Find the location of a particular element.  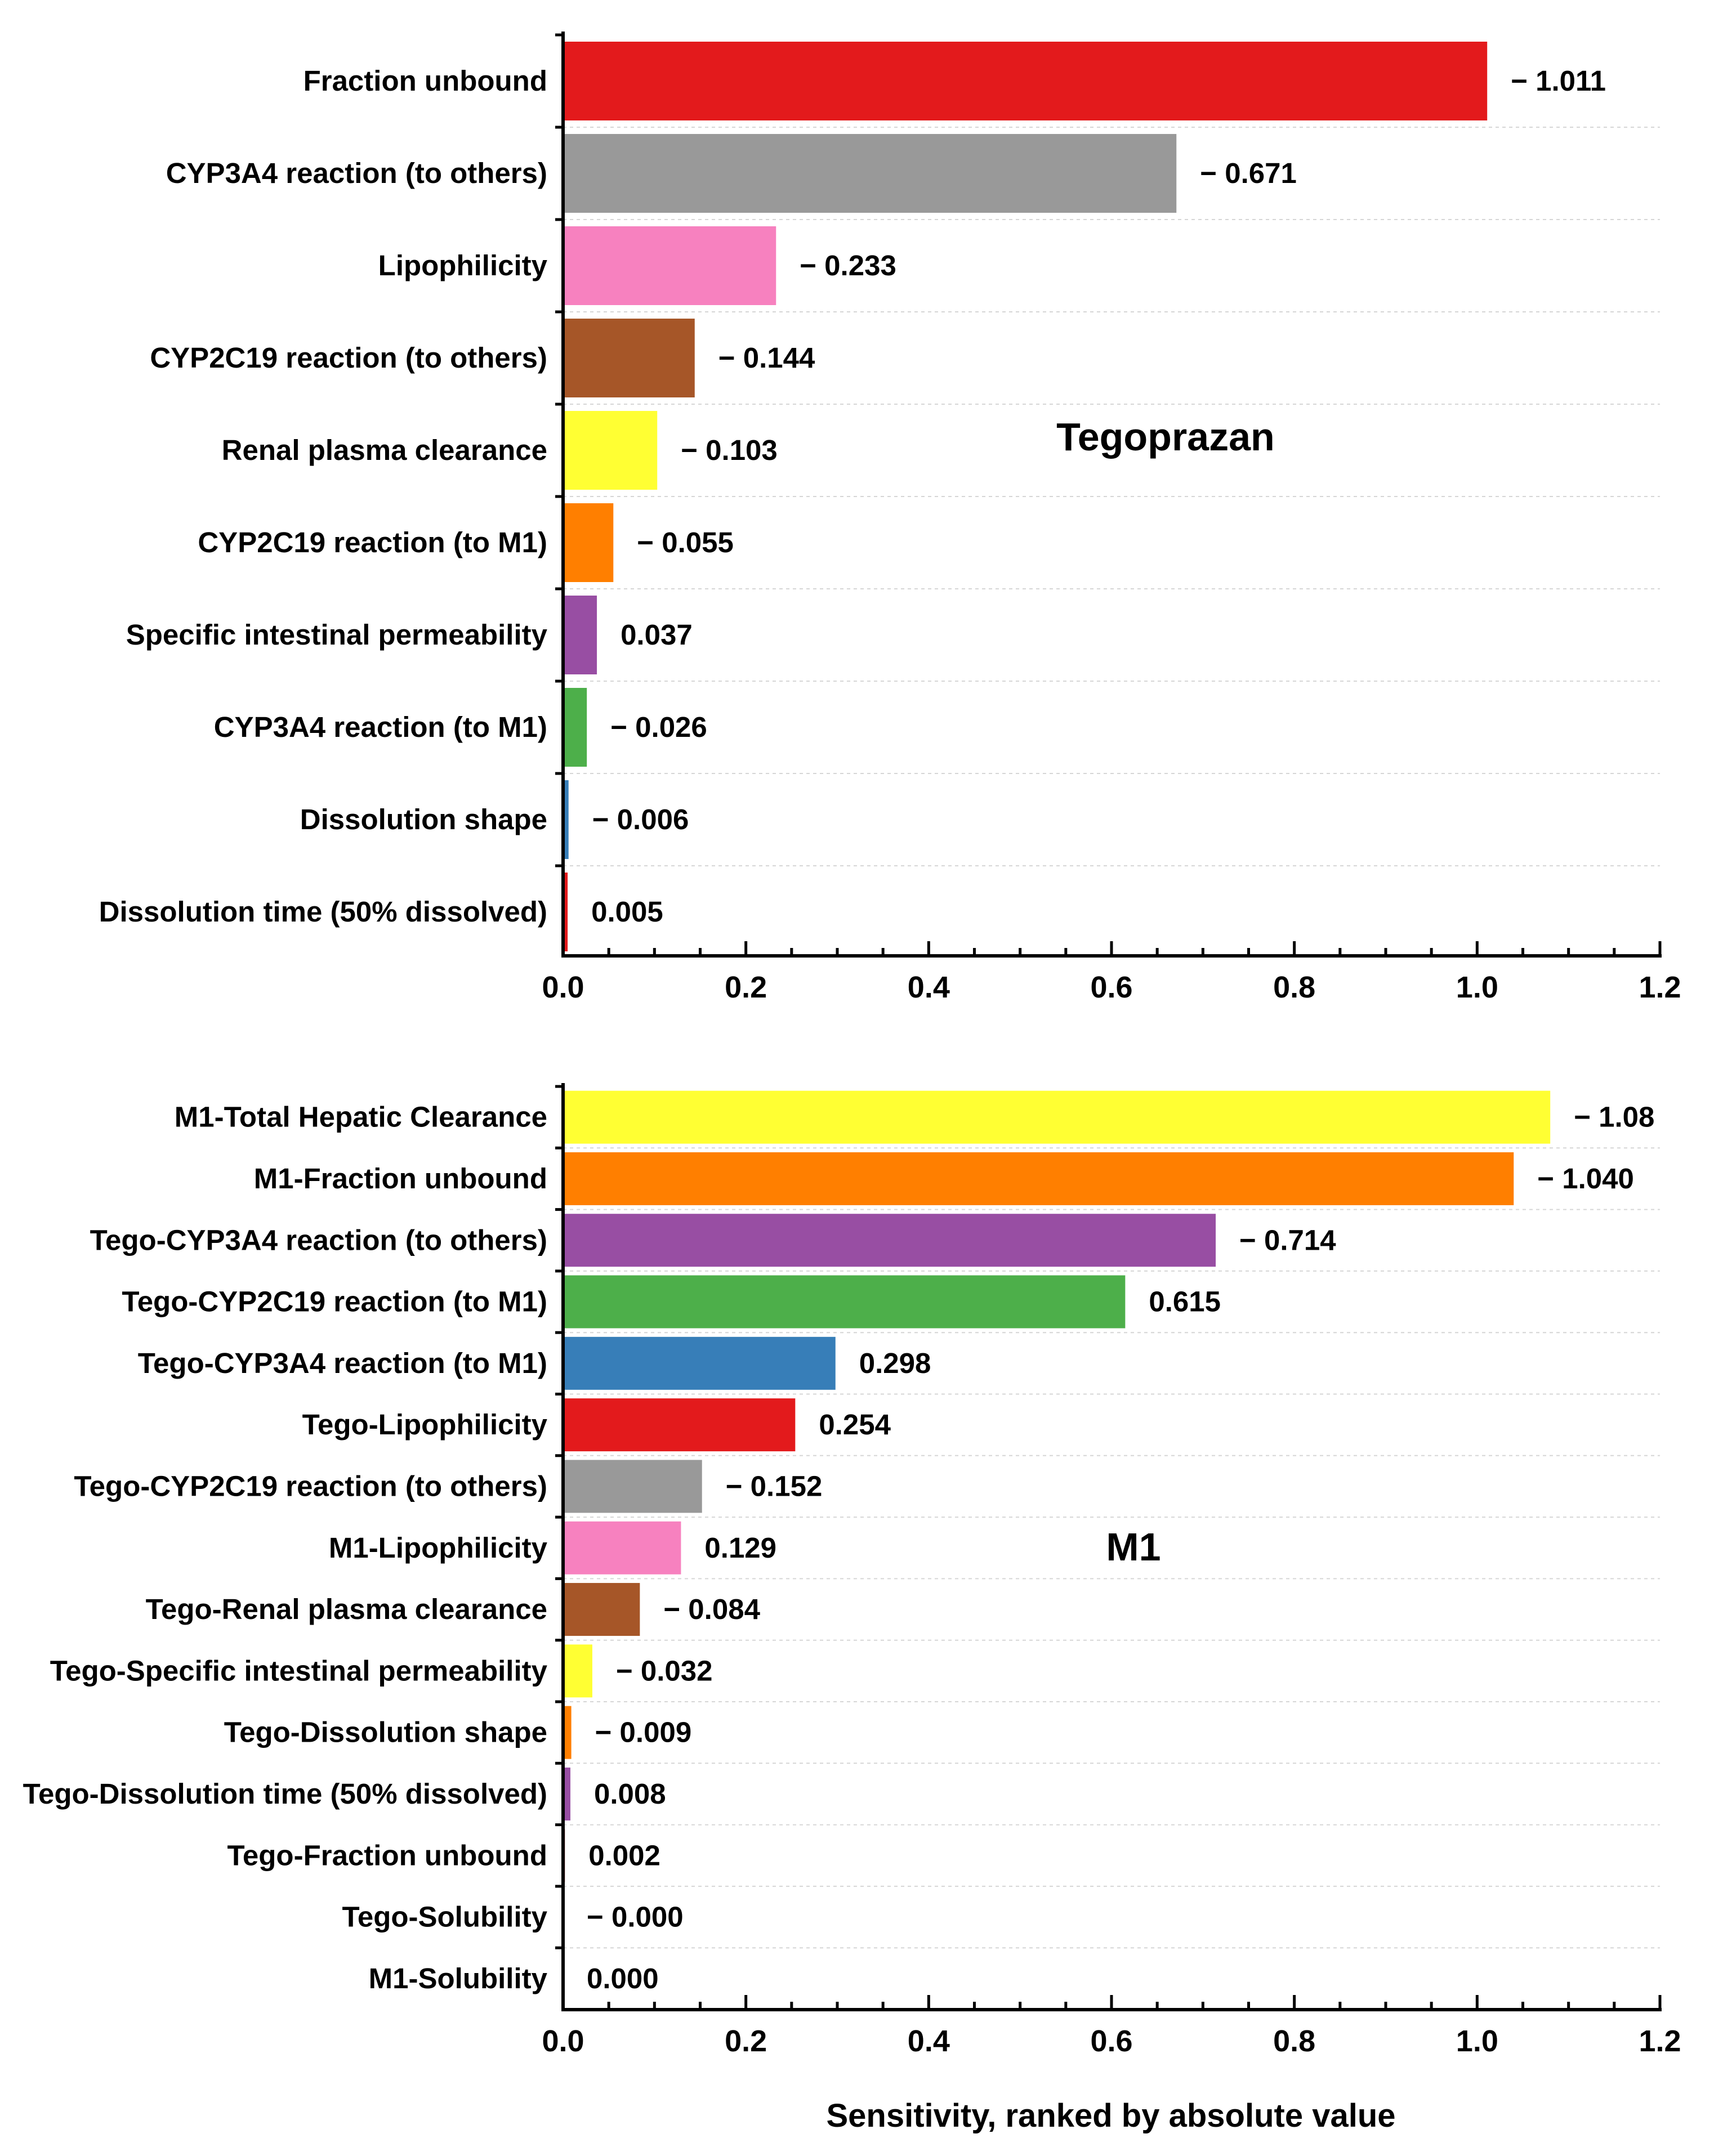

category-label: CYP3A4 reaction (to M1) is located at coordinates (380, 727).